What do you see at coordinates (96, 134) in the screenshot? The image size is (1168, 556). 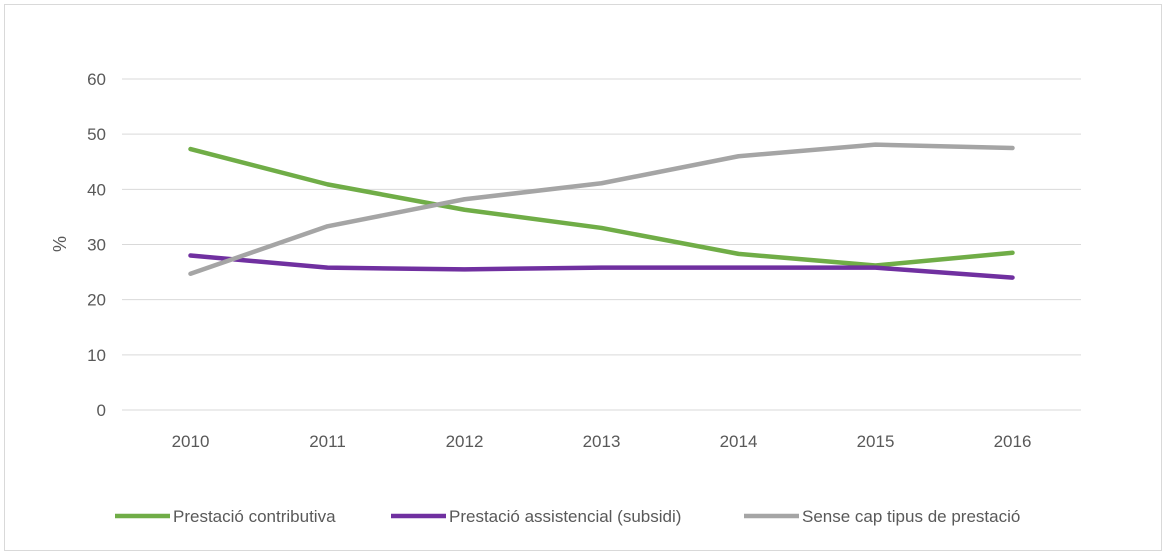 I see `y-tick-label: 50` at bounding box center [96, 134].